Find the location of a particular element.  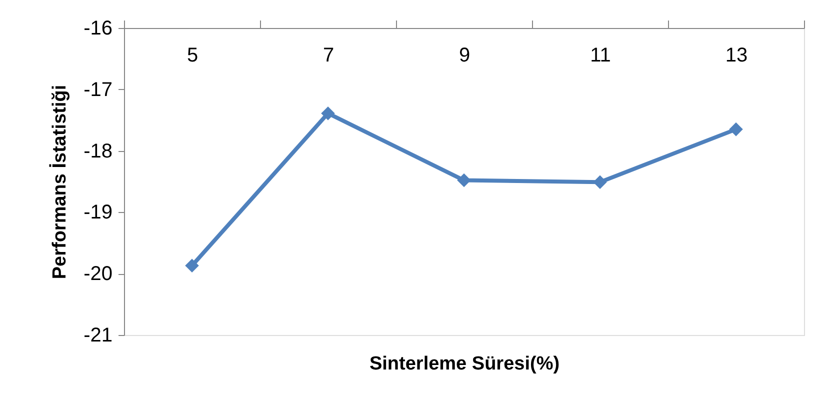

y-tick-label: -19 is located at coordinates (98, 213).